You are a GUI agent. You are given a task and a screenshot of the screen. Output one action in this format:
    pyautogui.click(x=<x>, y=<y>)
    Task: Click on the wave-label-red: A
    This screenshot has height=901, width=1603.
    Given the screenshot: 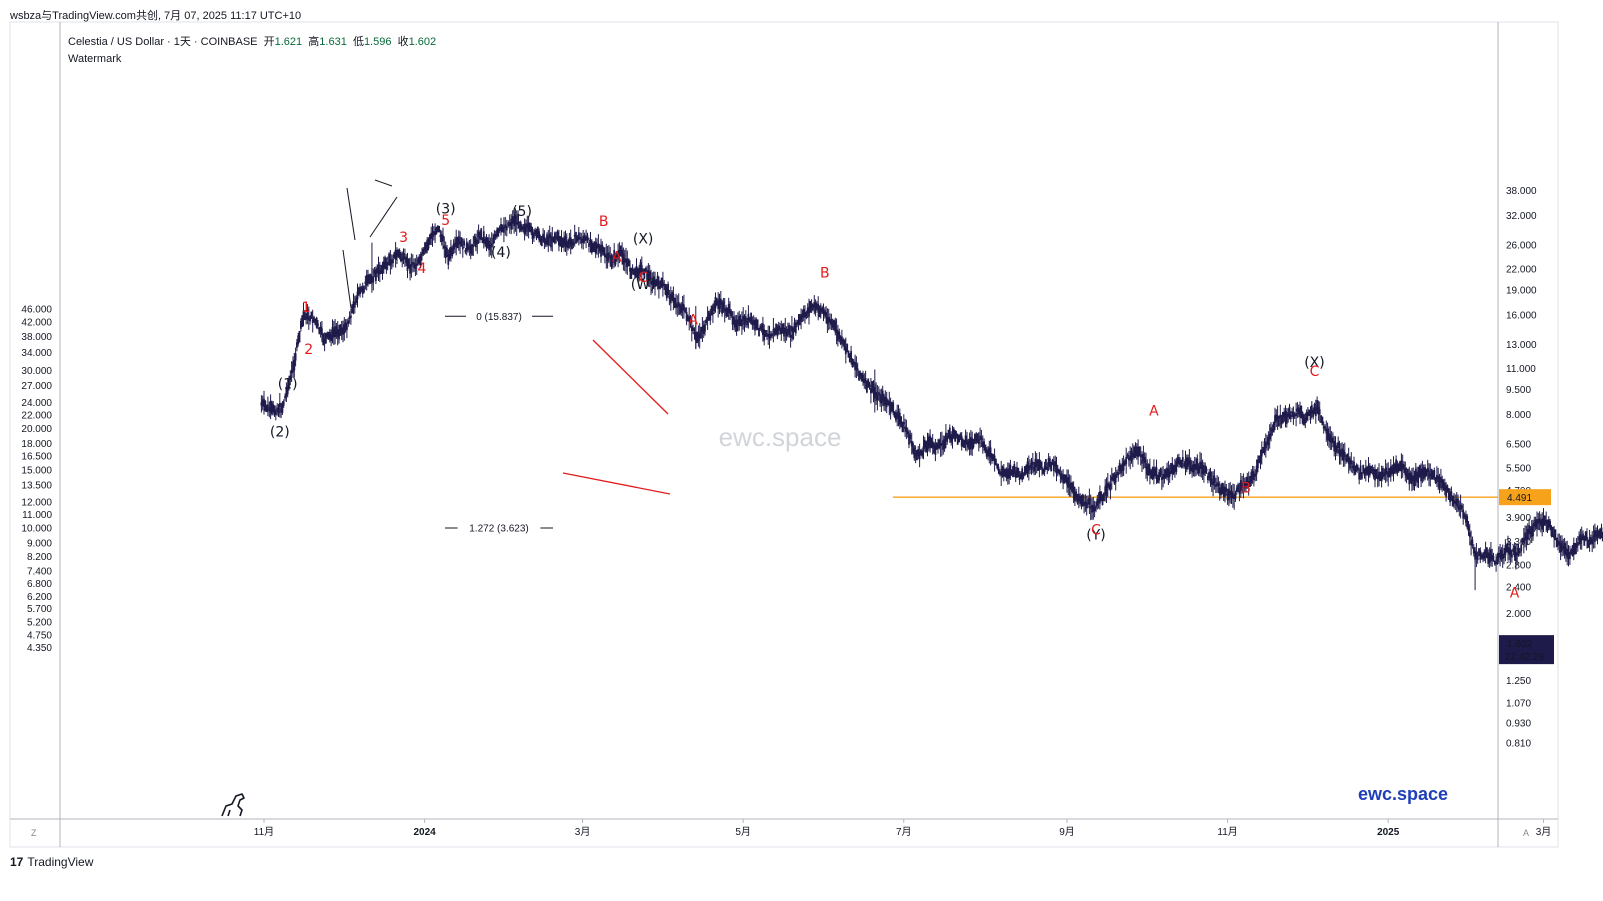 What is the action you would take?
    pyautogui.click(x=693, y=320)
    